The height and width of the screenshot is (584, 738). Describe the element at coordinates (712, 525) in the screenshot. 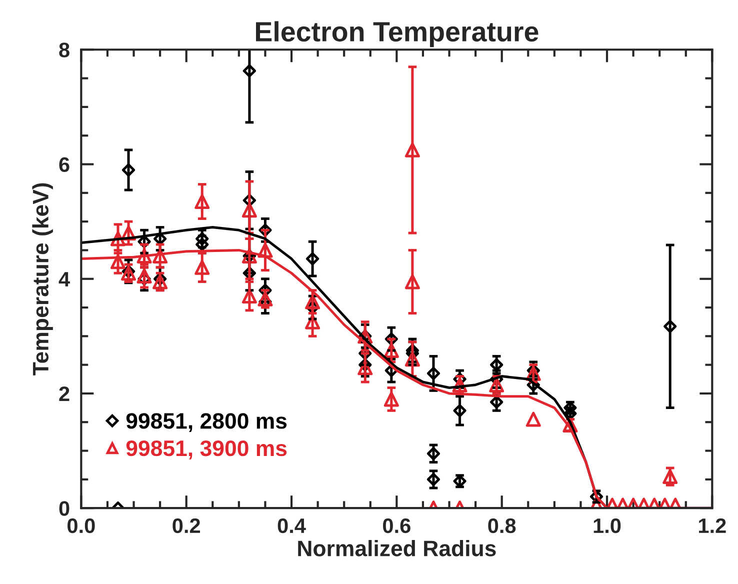

I see `x-tick-label: 1.2` at that location.